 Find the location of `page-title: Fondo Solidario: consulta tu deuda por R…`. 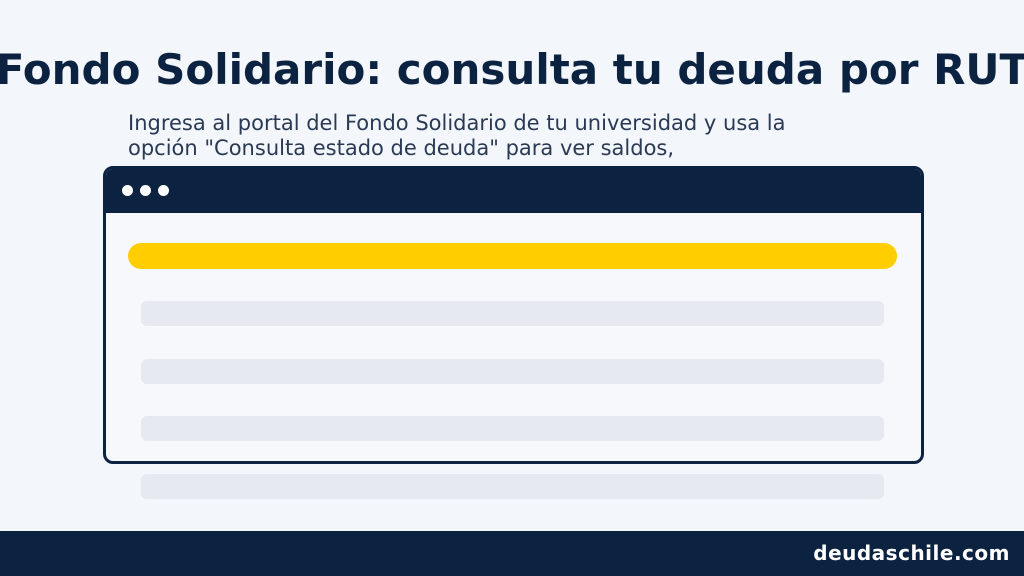

page-title: Fondo Solidario: consulta tu deuda por R… is located at coordinates (512, 69).